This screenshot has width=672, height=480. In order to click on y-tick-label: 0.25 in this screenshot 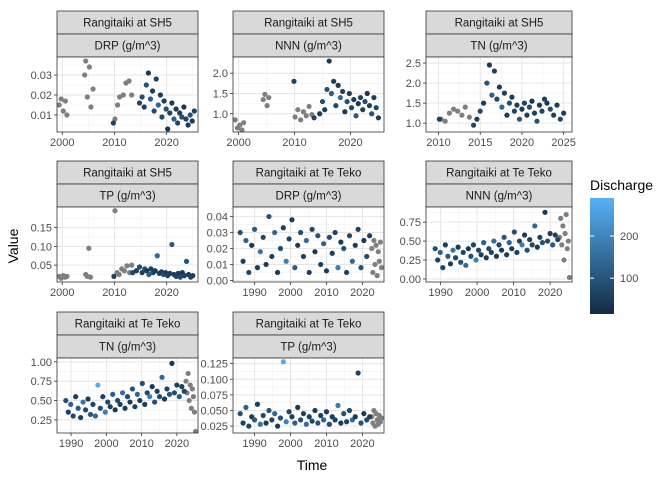, I will do `click(41, 421)`.